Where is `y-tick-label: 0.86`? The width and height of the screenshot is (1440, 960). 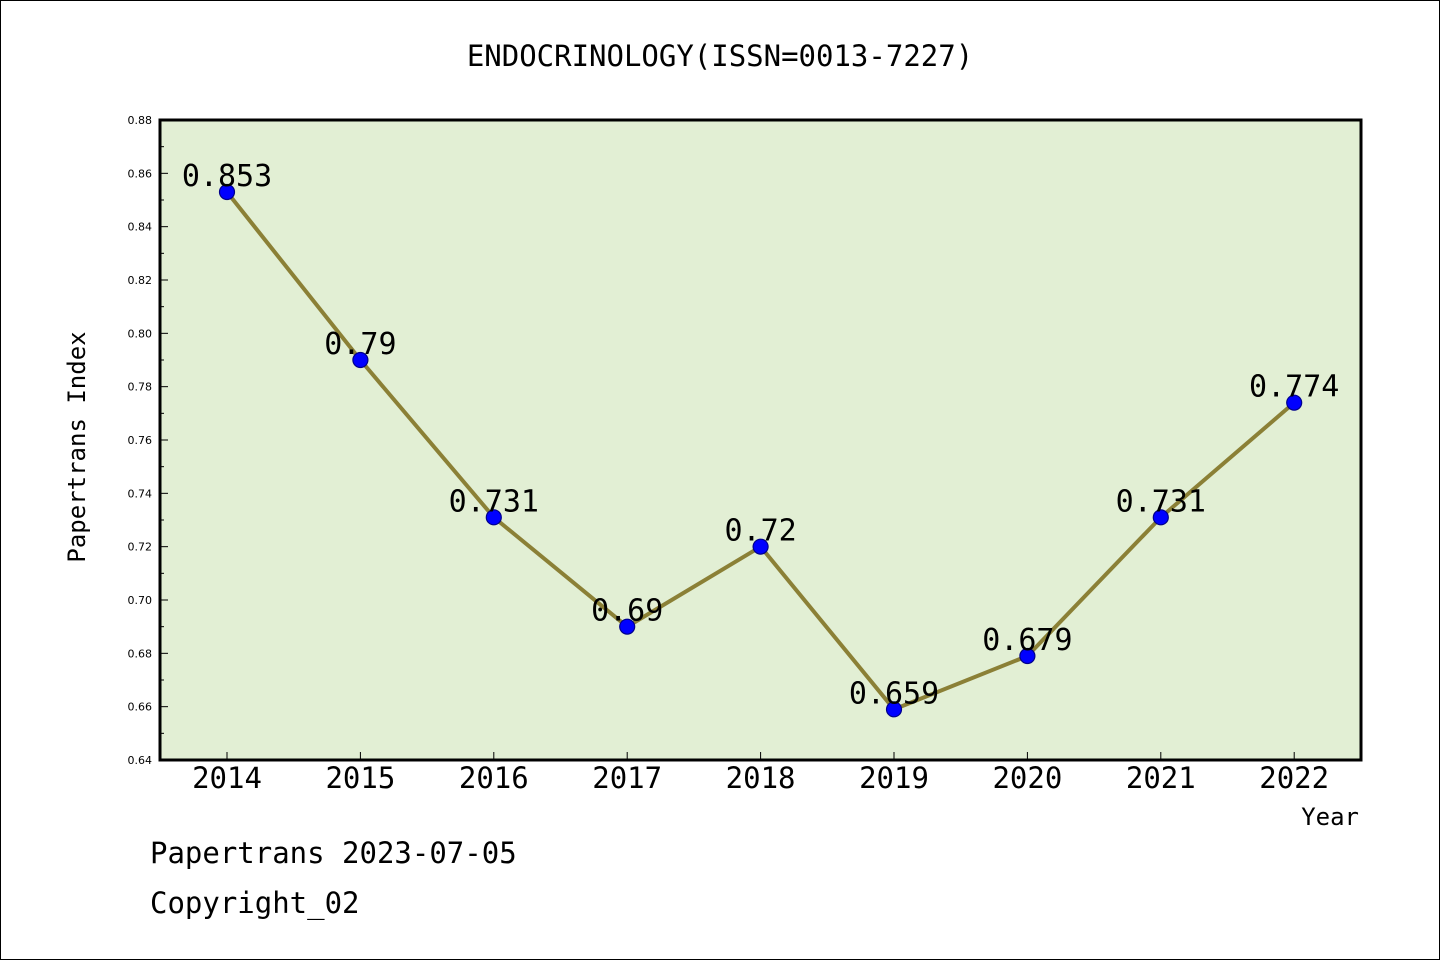
y-tick-label: 0.86 is located at coordinates (140, 173).